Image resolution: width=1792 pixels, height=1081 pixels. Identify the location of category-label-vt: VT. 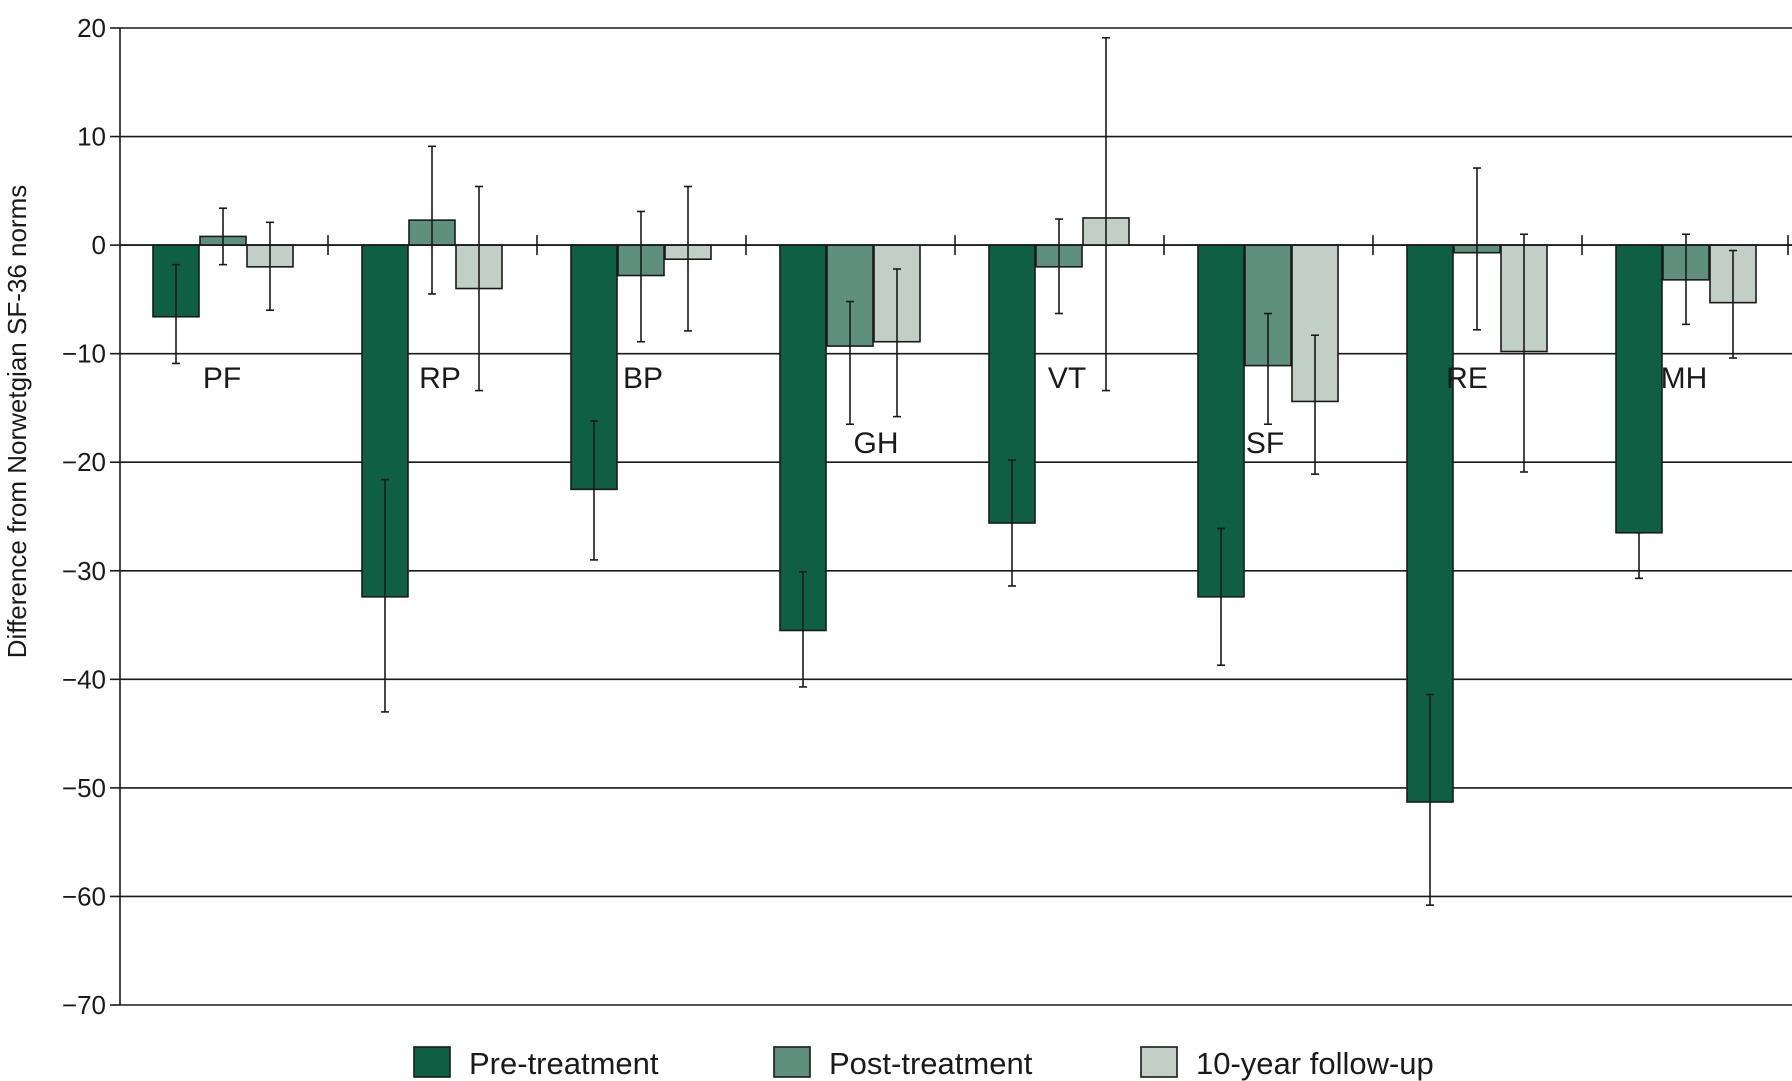
(1067, 378).